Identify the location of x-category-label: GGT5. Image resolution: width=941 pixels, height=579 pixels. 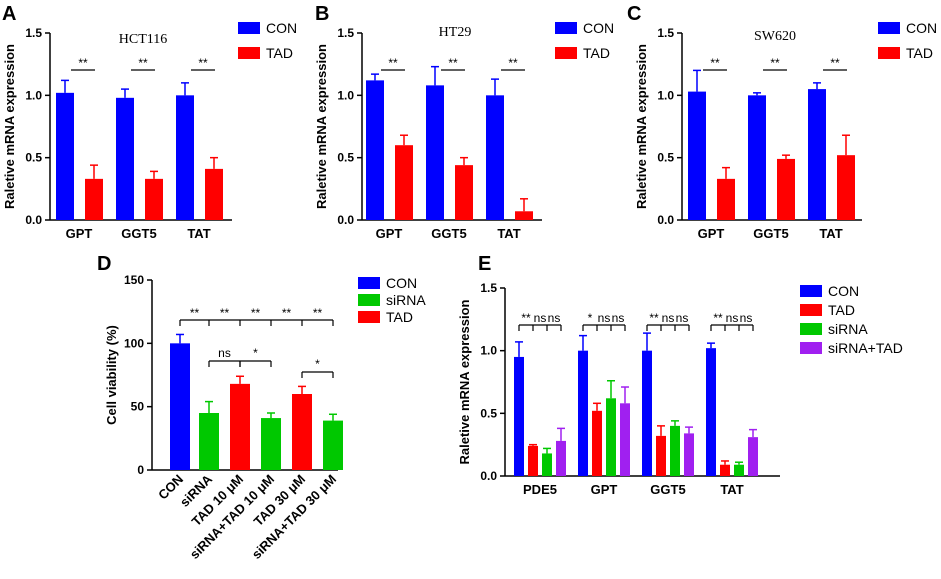
(138, 233).